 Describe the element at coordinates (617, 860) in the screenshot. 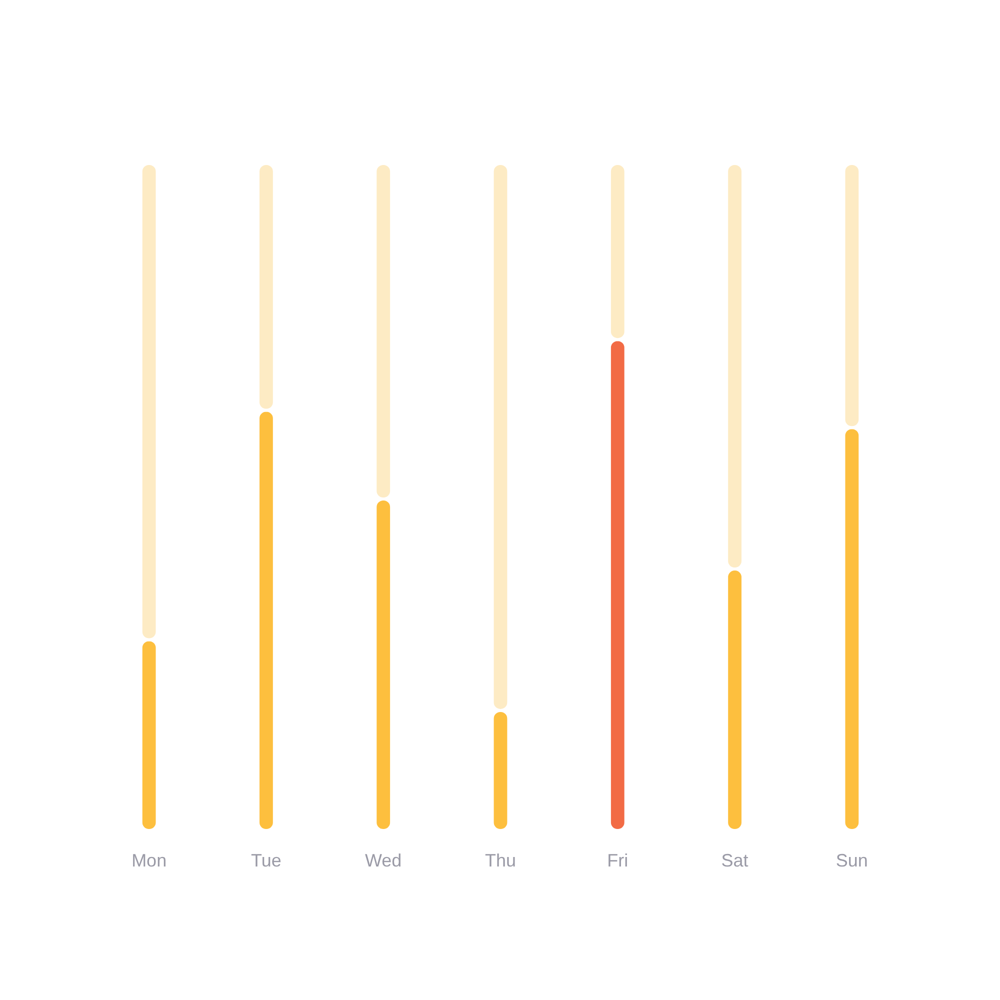

I see `x-tick-label: Fri` at that location.